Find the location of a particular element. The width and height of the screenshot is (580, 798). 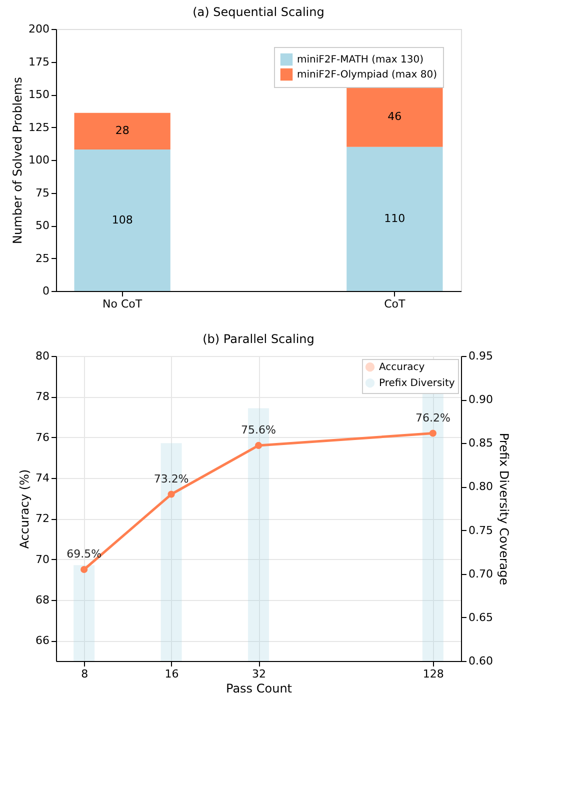

data-label: 108 is located at coordinates (122, 219).